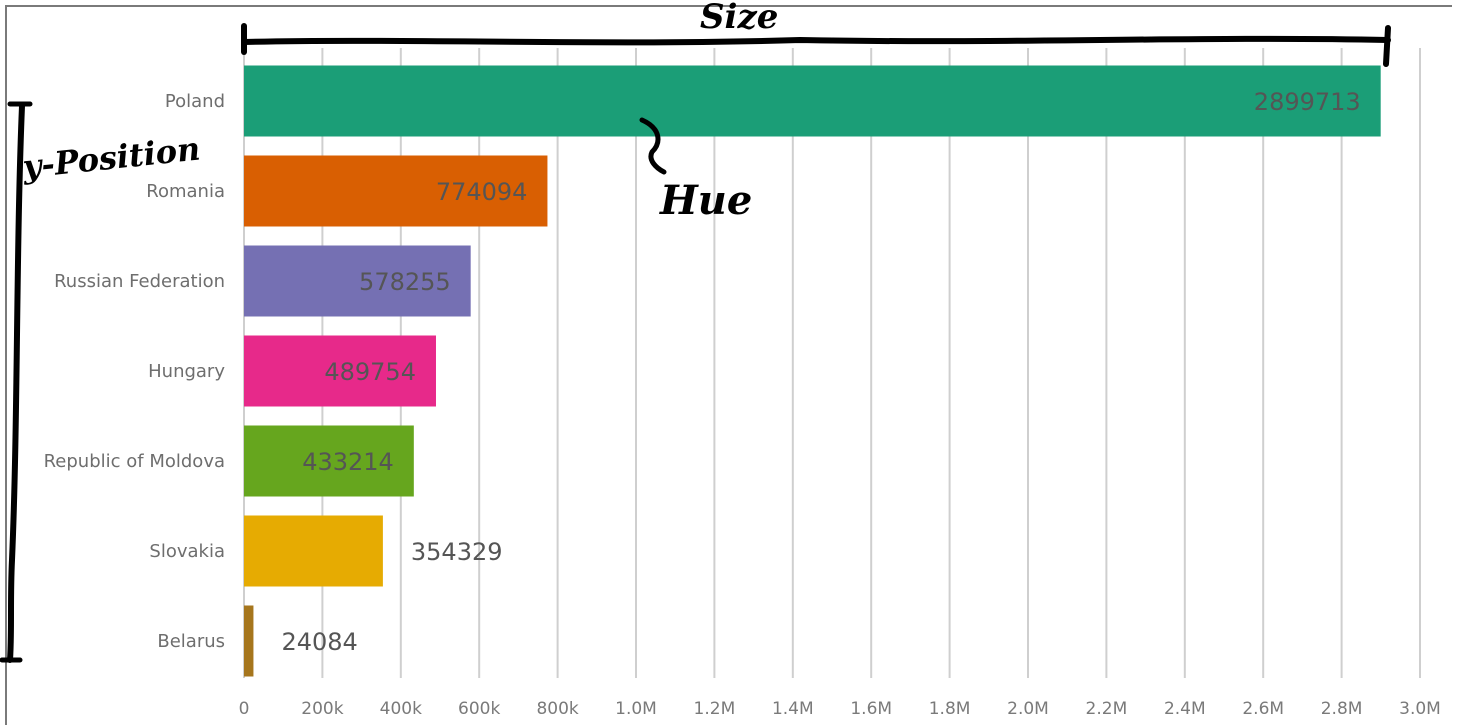 The width and height of the screenshot is (1461, 725). I want to click on value-label: 578255, so click(405, 282).